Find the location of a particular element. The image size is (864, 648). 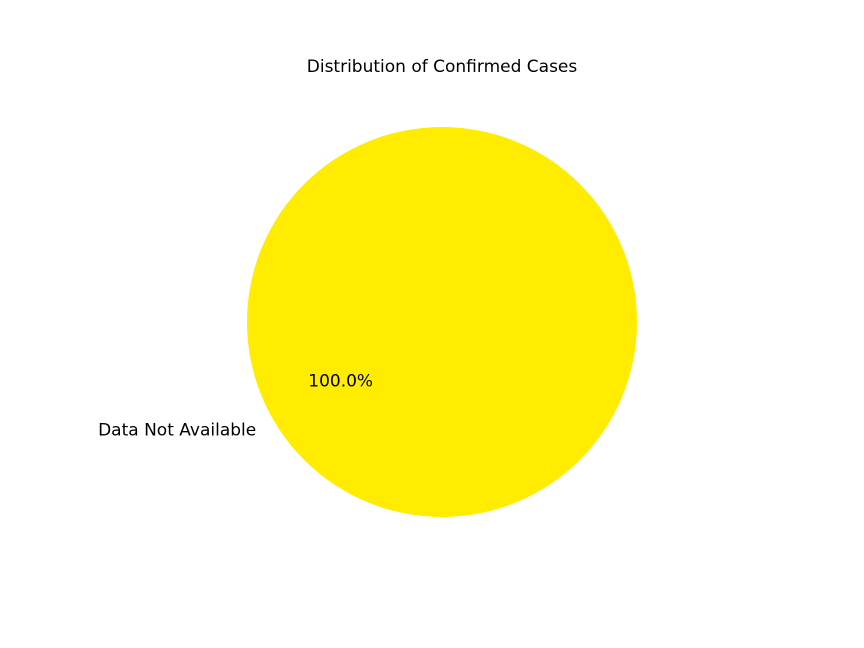

chart-title: Distribution of Confirmed Cases is located at coordinates (442, 67).